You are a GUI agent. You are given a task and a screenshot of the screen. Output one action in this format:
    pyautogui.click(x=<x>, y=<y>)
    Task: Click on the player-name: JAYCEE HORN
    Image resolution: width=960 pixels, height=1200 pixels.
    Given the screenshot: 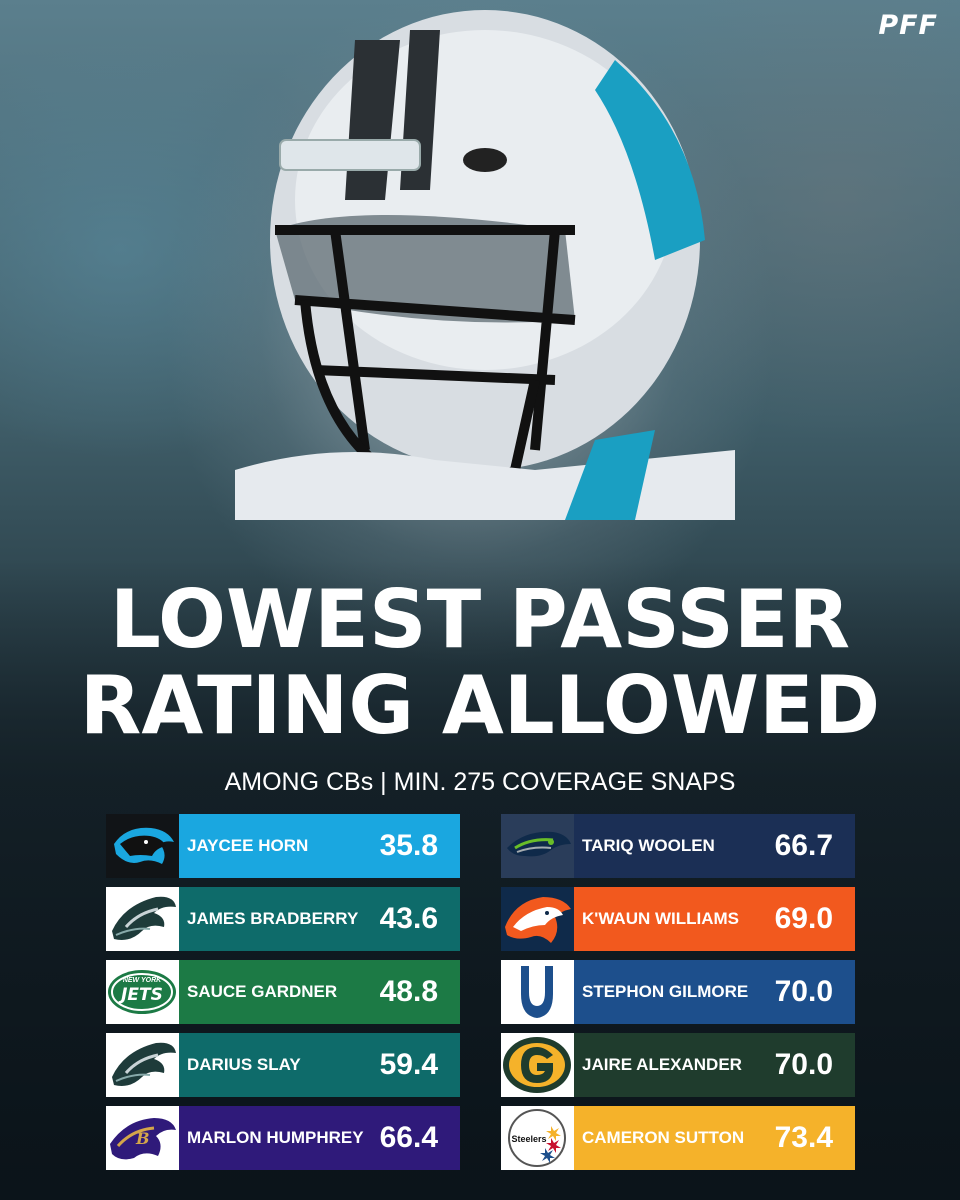 What is the action you would take?
    pyautogui.click(x=248, y=845)
    